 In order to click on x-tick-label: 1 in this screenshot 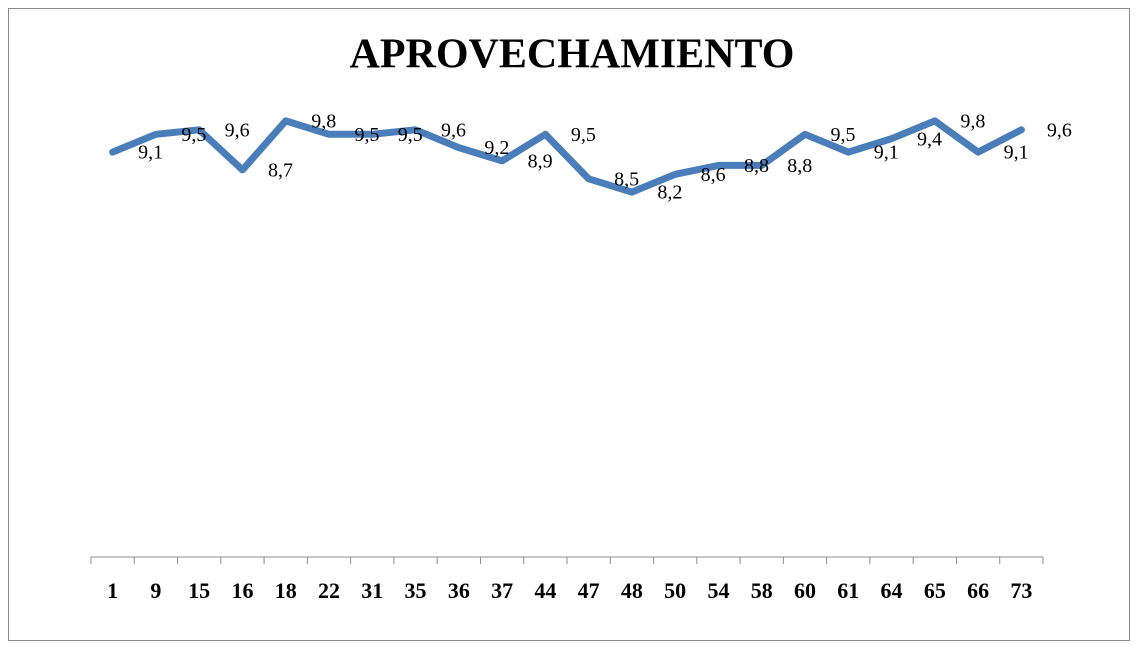, I will do `click(112, 590)`.